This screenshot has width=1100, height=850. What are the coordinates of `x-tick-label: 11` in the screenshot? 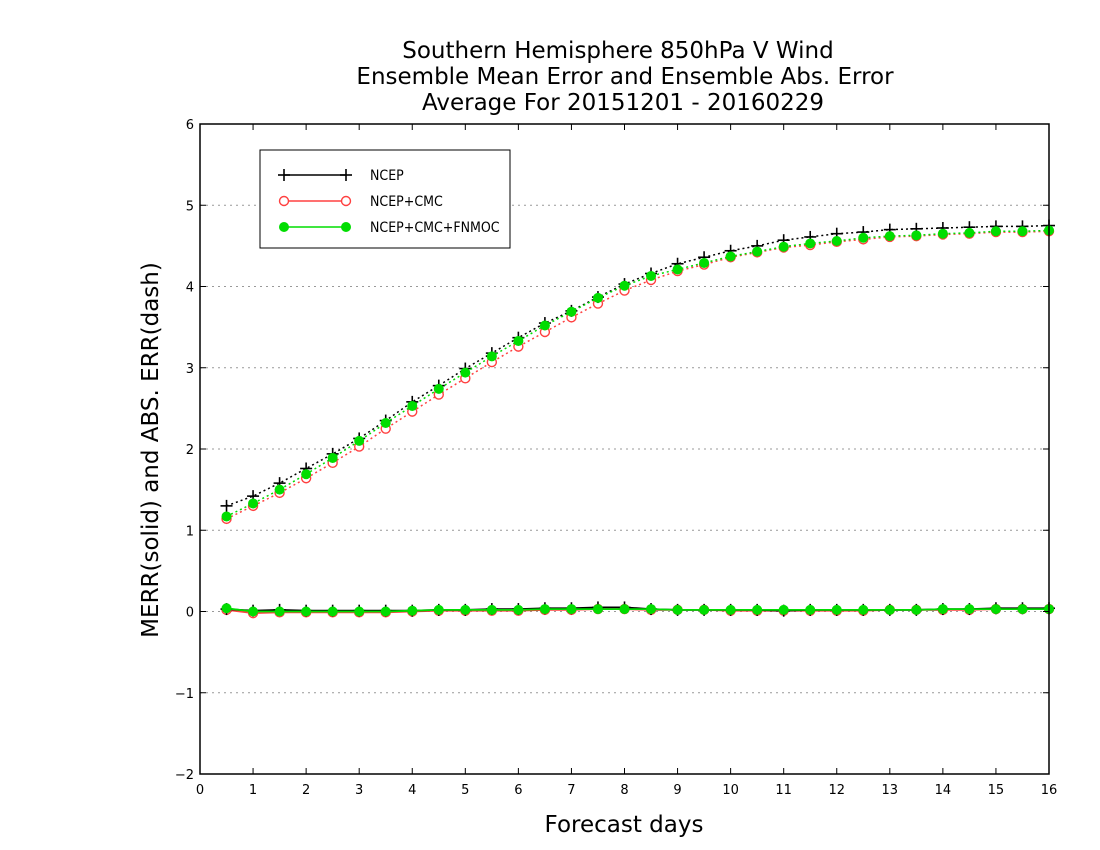 It's located at (783, 790).